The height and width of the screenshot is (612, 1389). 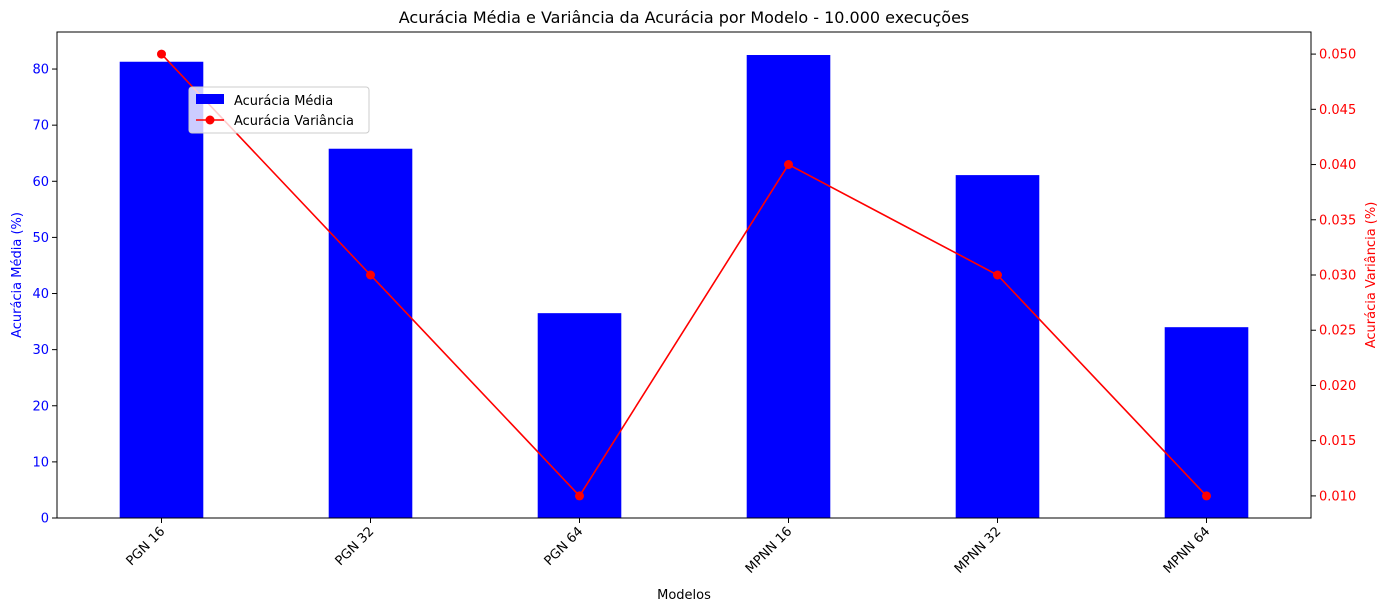 What do you see at coordinates (40, 294) in the screenshot?
I see `left-tick-label-4: 40` at bounding box center [40, 294].